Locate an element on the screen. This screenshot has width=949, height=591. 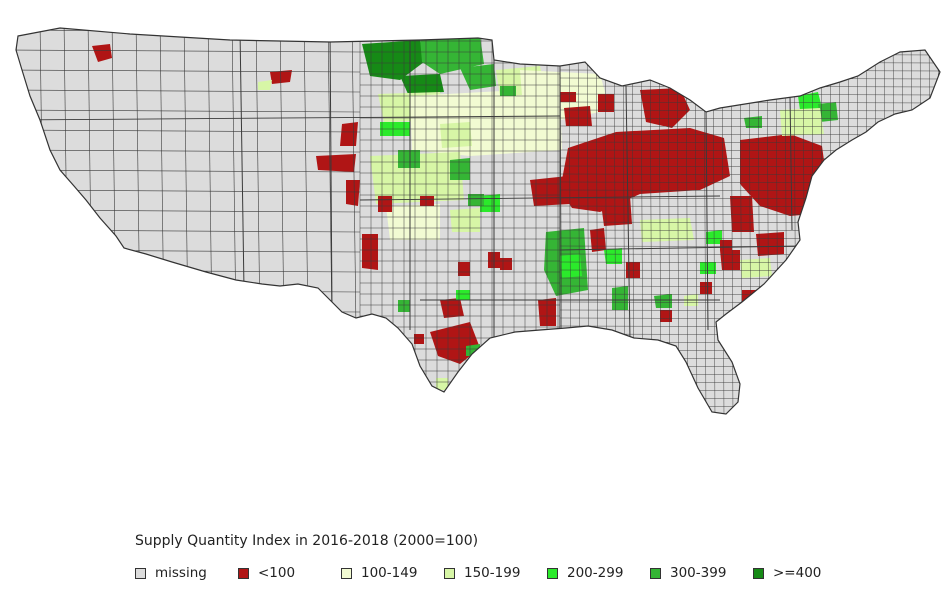
legend-label: >=400 is located at coordinates (797, 573).